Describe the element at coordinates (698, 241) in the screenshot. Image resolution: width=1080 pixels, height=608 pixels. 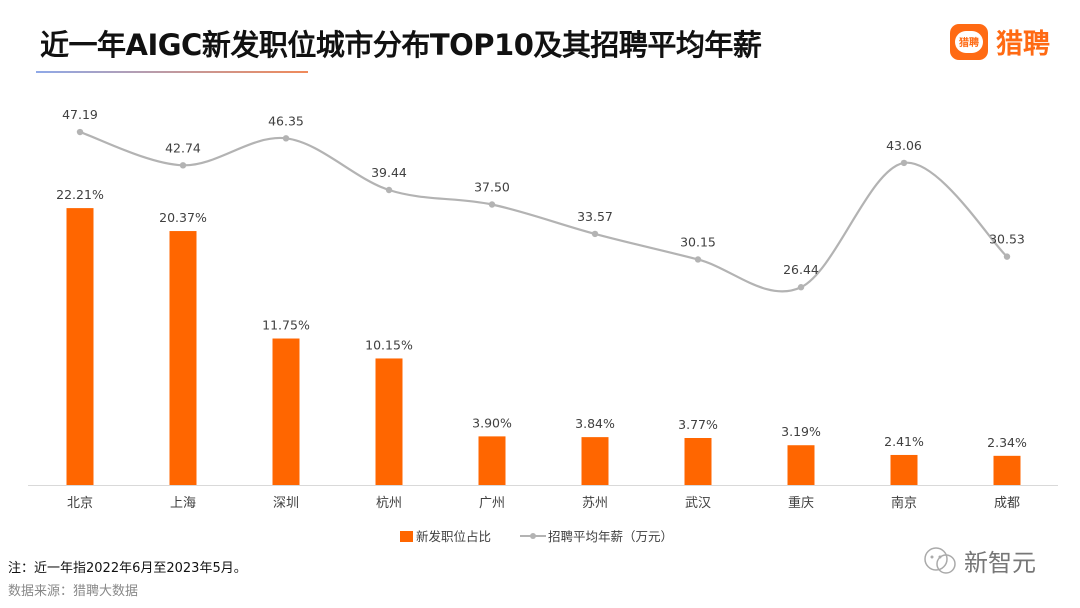
I see `line-label: 30.15` at that location.